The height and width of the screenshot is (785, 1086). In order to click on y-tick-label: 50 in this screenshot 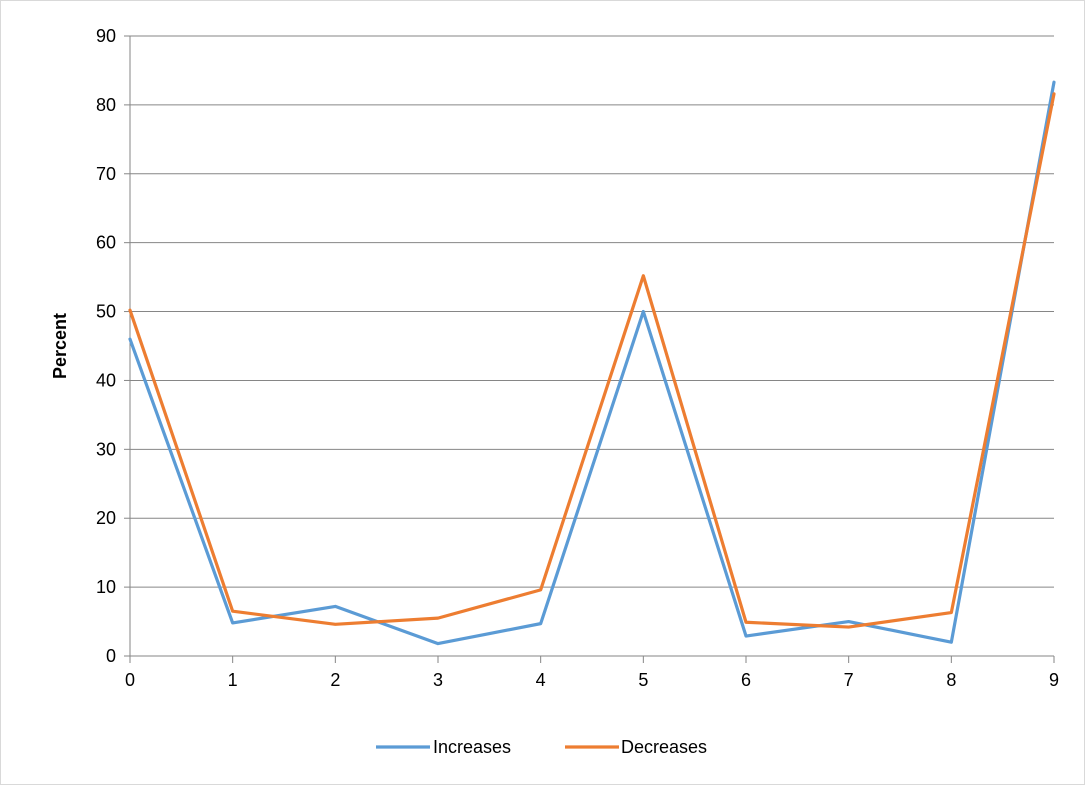, I will do `click(106, 312)`.